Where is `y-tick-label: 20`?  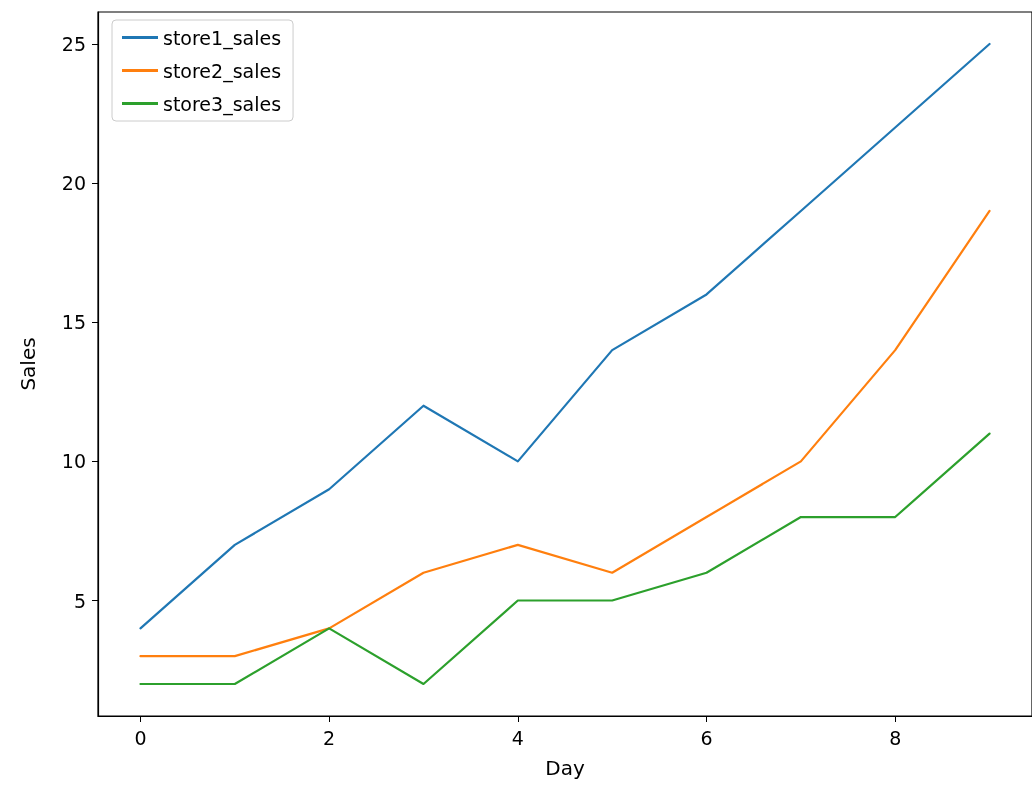 y-tick-label: 20 is located at coordinates (73, 183).